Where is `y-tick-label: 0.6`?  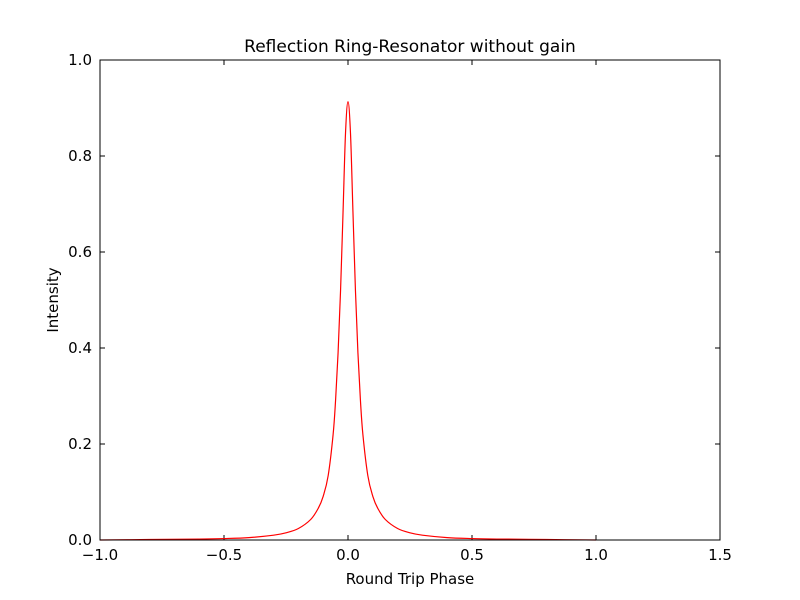 y-tick-label: 0.6 is located at coordinates (80, 252).